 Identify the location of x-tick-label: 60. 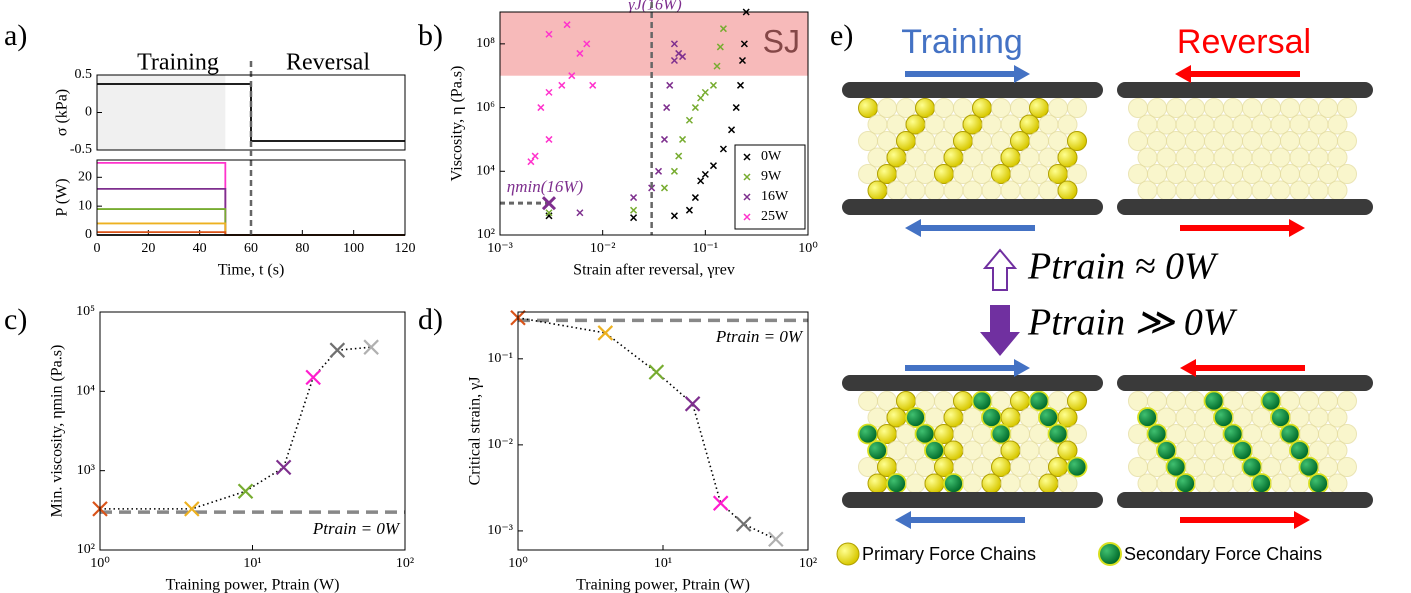
(251, 248).